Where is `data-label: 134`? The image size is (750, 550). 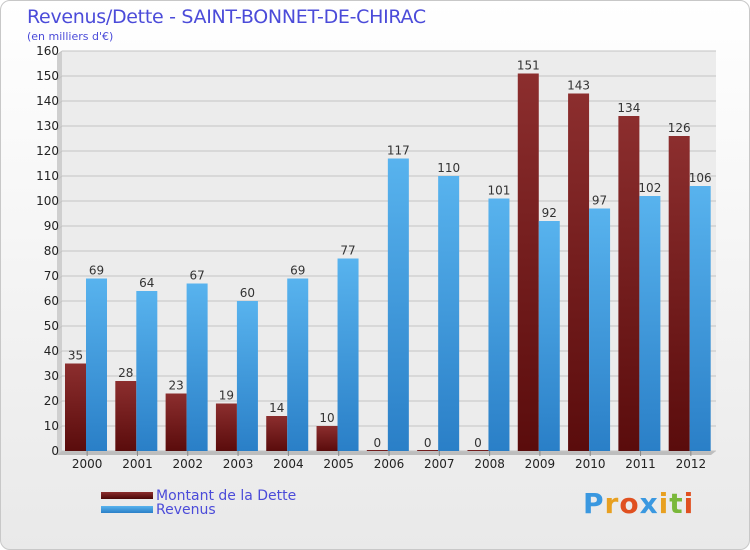
data-label: 134 is located at coordinates (628, 108).